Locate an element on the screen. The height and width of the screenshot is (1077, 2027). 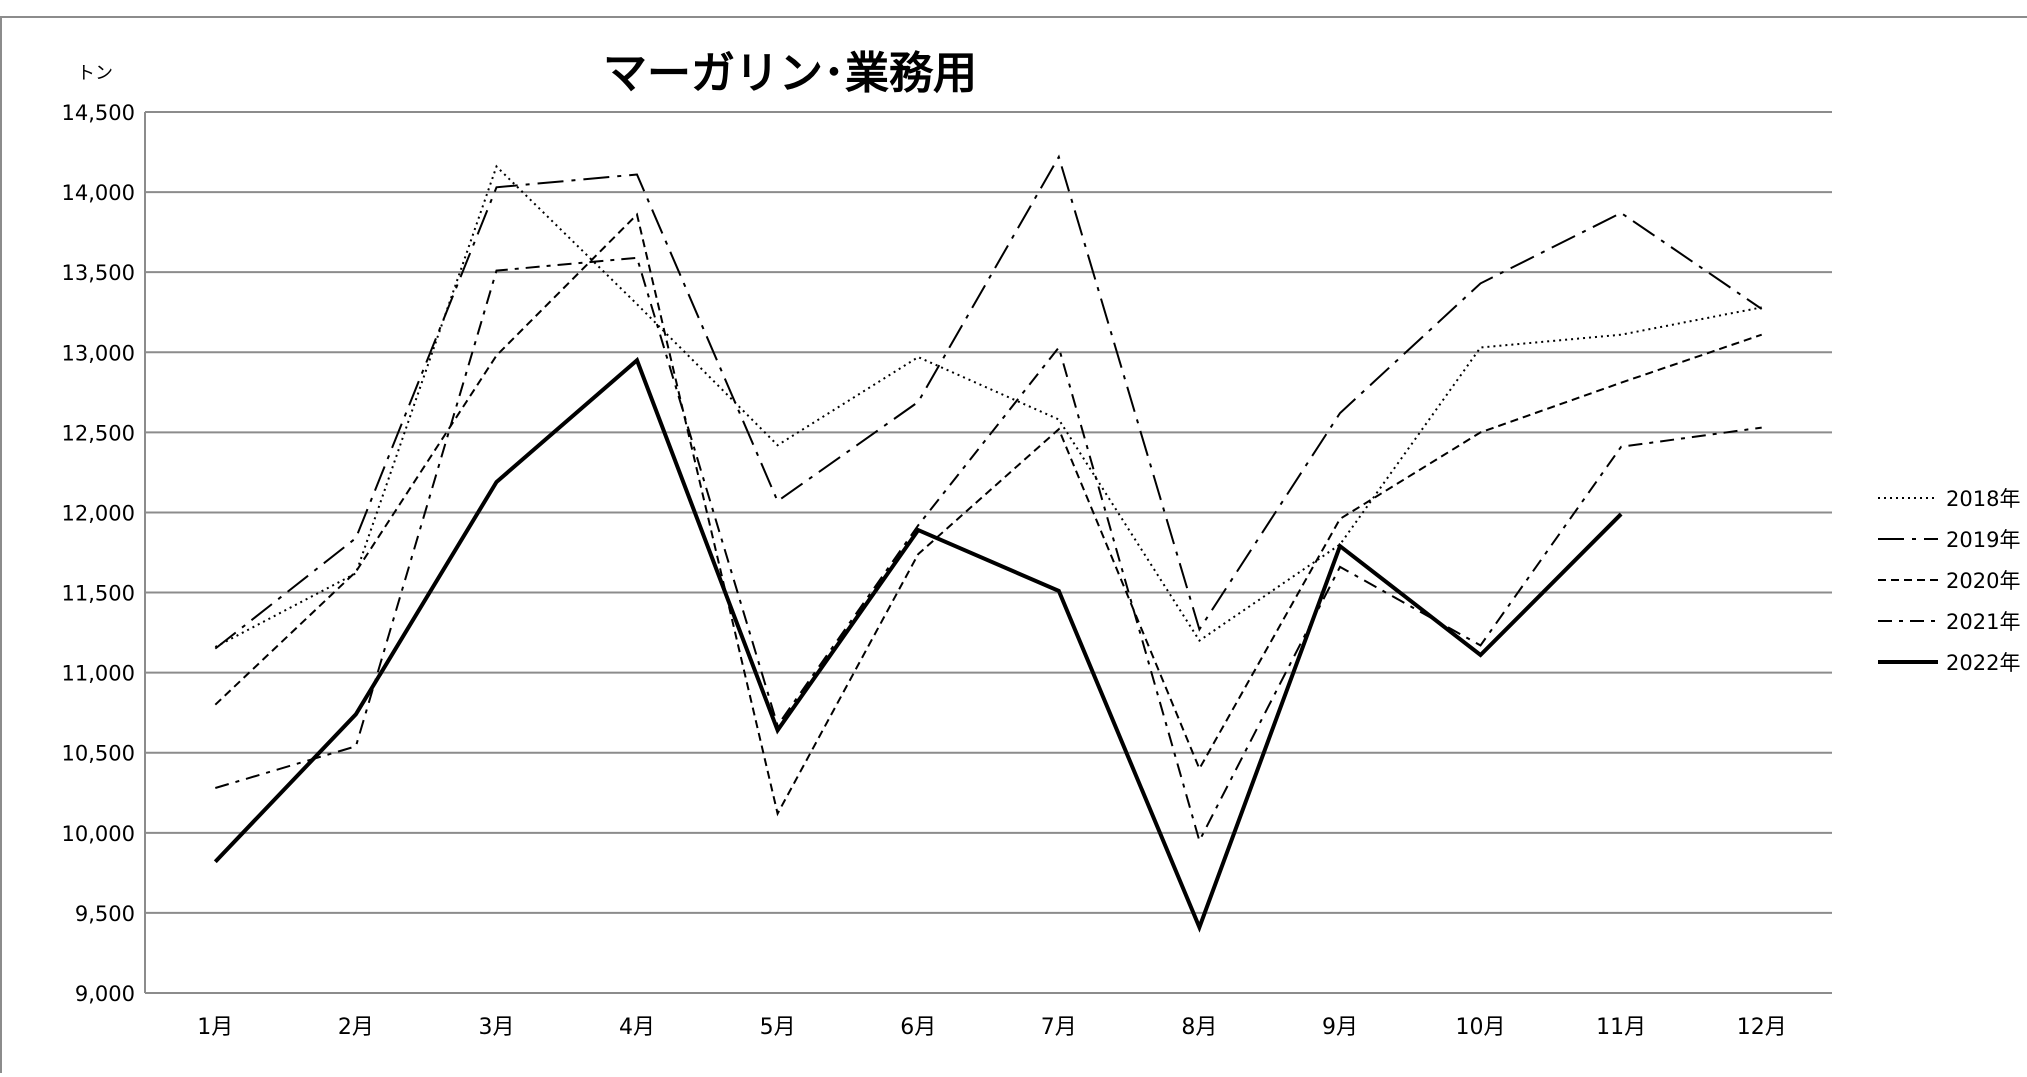
x-tick-label: 4月 is located at coordinates (637, 1027).